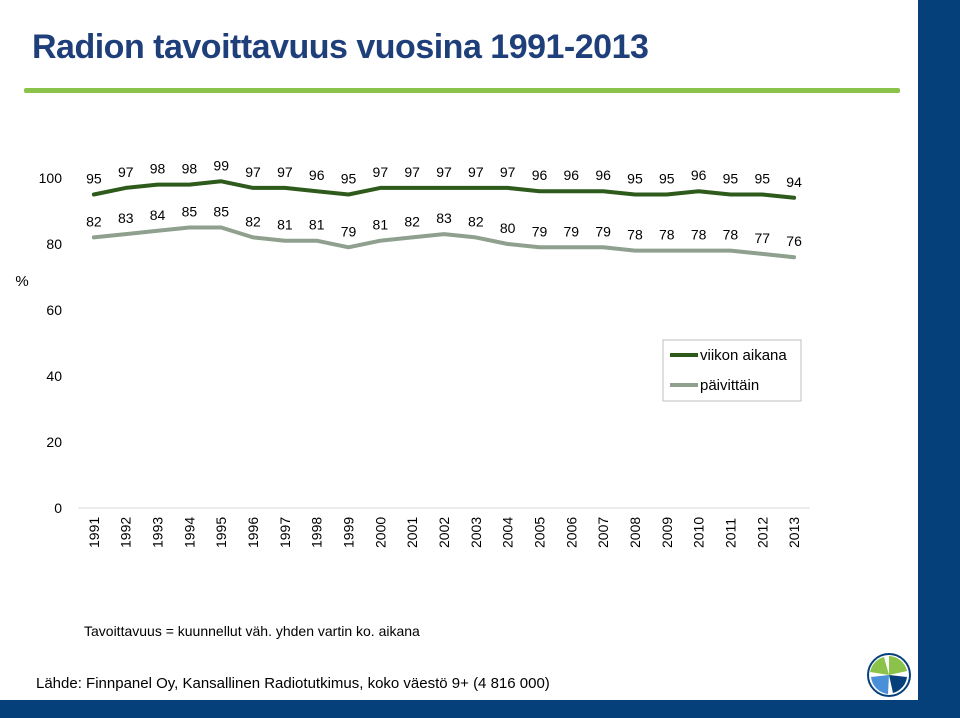 The height and width of the screenshot is (718, 960). I want to click on data-label: 76, so click(794, 241).